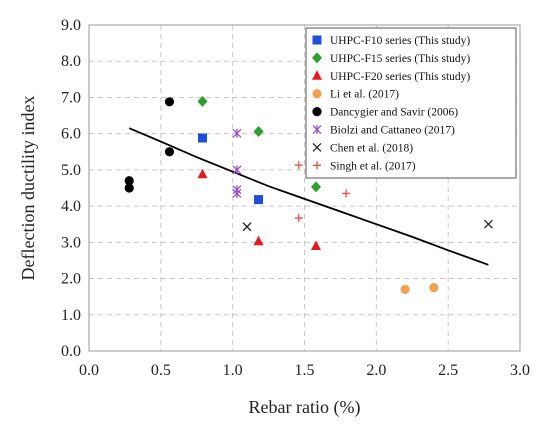 The image size is (550, 429). I want to click on legend-entry: Dancygier and Savir (2006), so click(394, 113).